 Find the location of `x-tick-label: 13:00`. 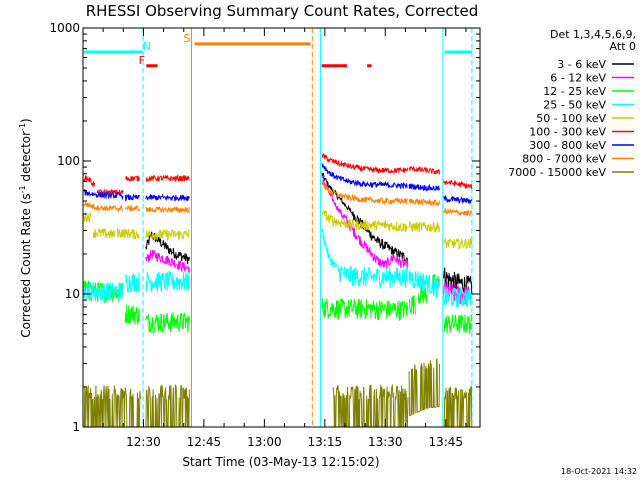

x-tick-label: 13:00 is located at coordinates (264, 442).